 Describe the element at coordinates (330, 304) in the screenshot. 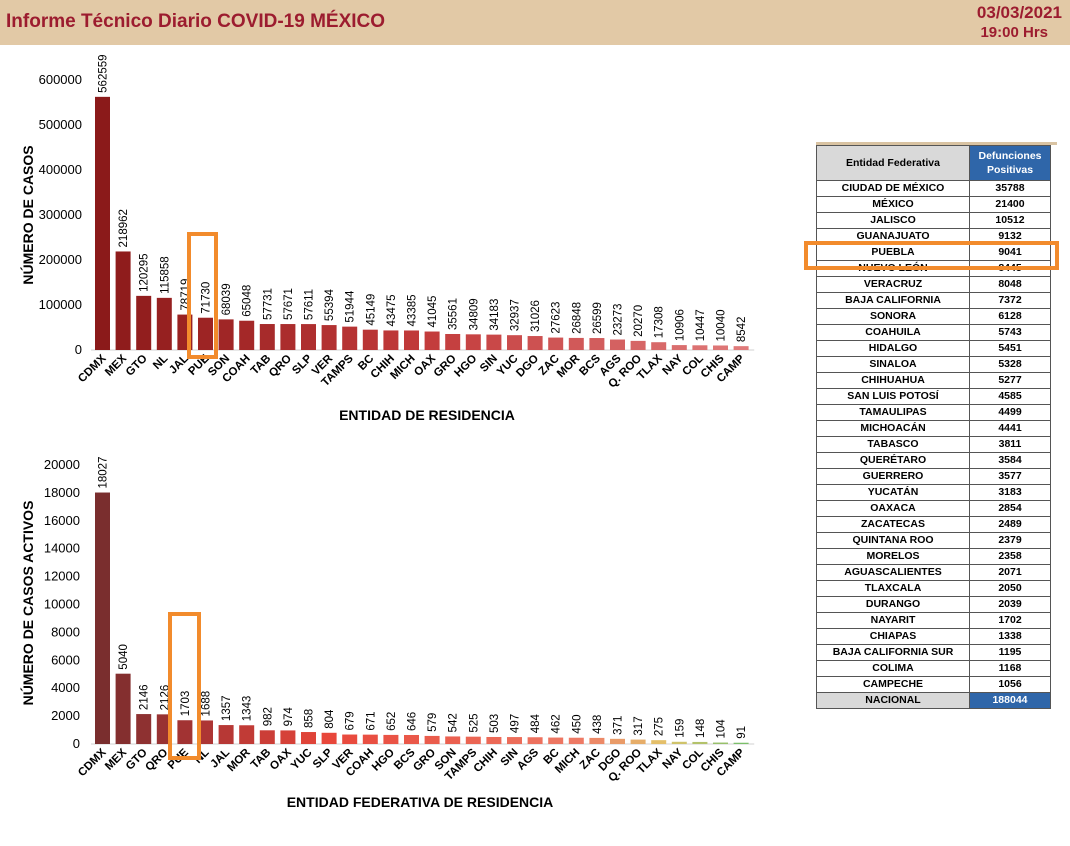

I see `value-label: 55394` at that location.